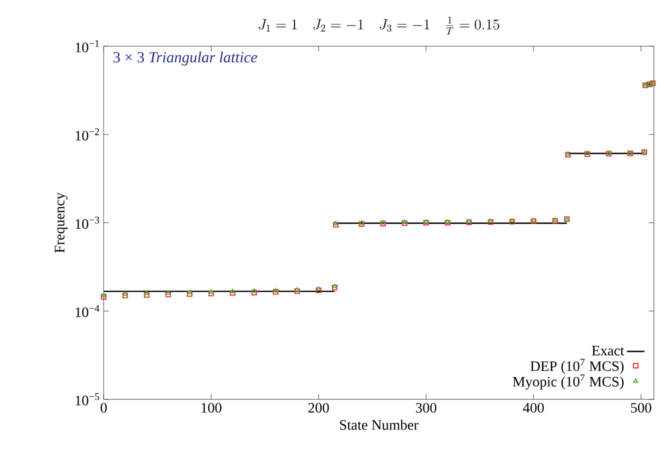 The width and height of the screenshot is (657, 468). I want to click on x-tick-label: 100, so click(212, 407).